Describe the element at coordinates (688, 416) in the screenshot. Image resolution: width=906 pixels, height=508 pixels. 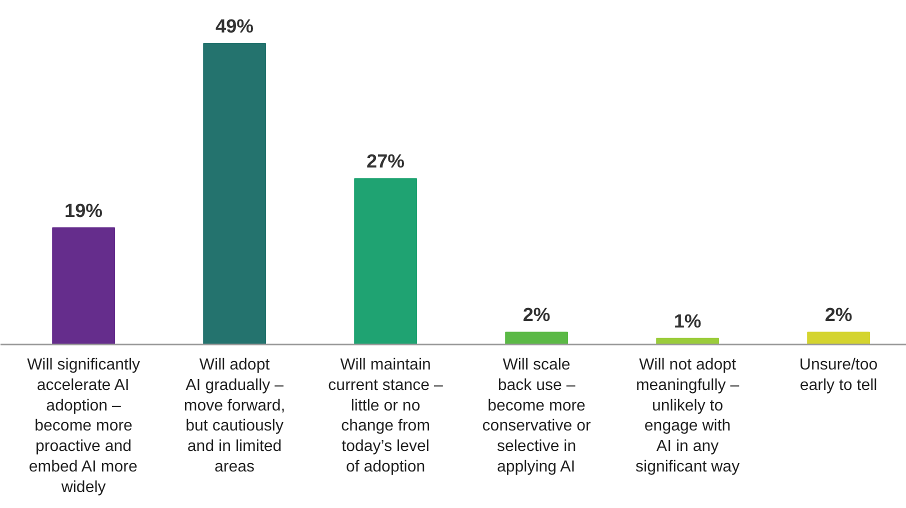
I see `x-tick-label: Will not adopt meaningfully – unlikely to engage with AI in any significant way` at that location.